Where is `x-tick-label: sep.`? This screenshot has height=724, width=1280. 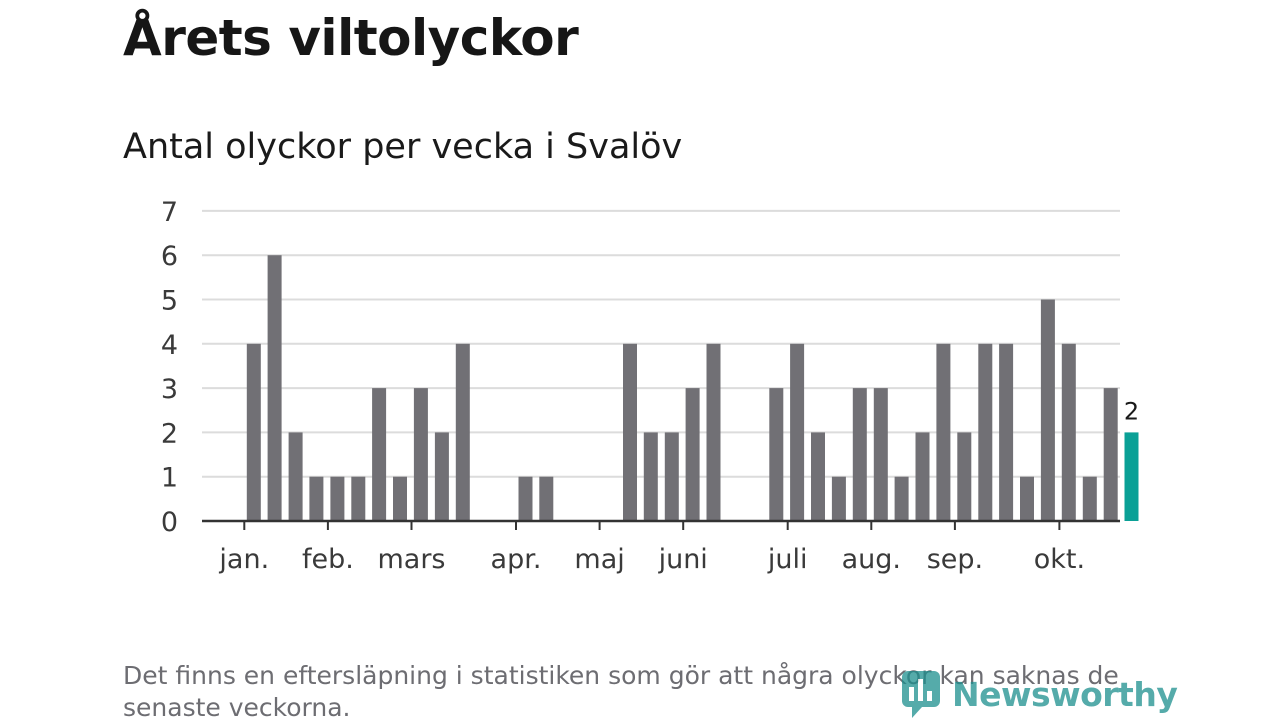 x-tick-label: sep. is located at coordinates (955, 559).